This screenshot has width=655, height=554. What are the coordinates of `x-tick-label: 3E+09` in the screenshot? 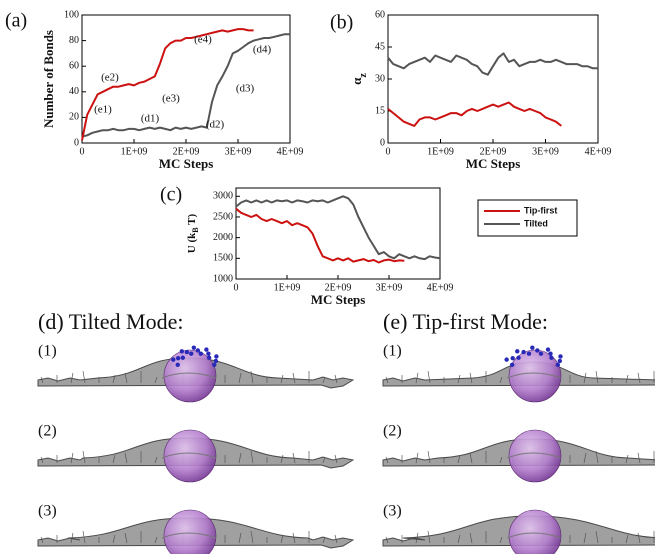 It's located at (238, 151).